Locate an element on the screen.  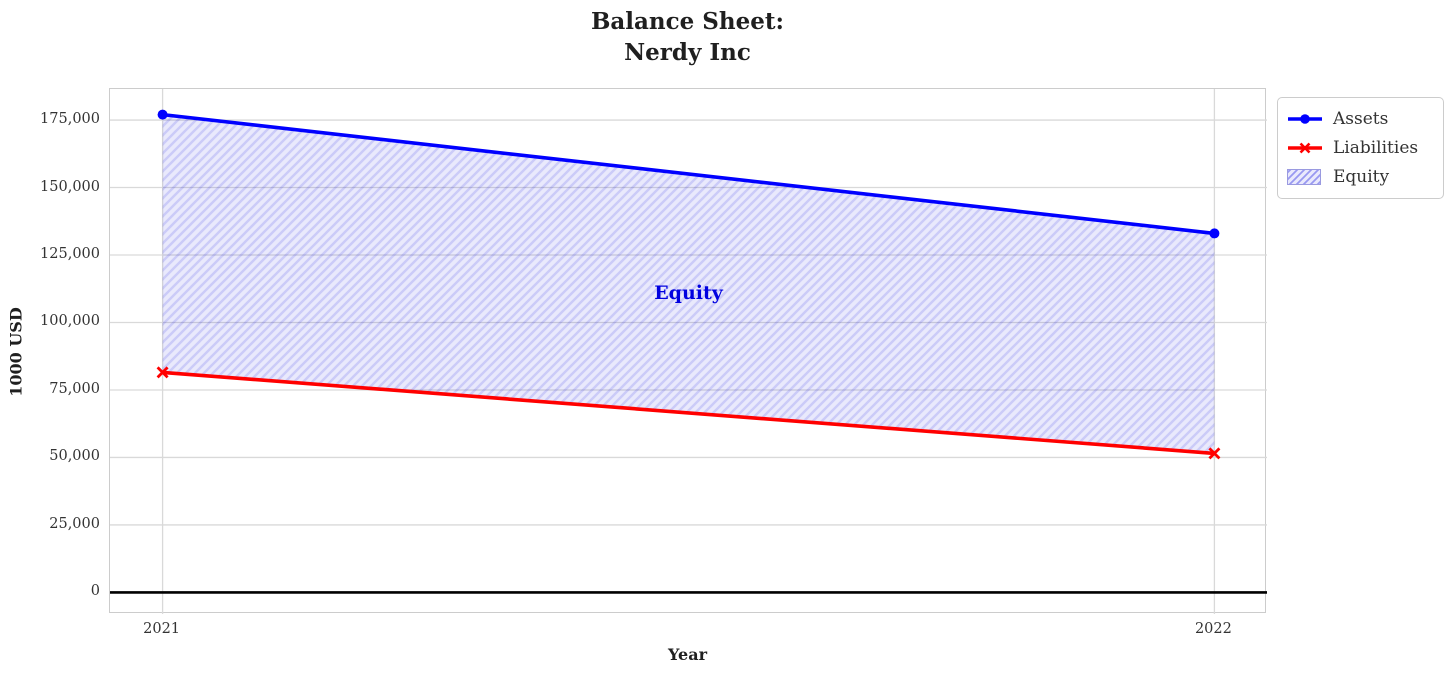
x-tick-label: 2022 is located at coordinates (1213, 629).